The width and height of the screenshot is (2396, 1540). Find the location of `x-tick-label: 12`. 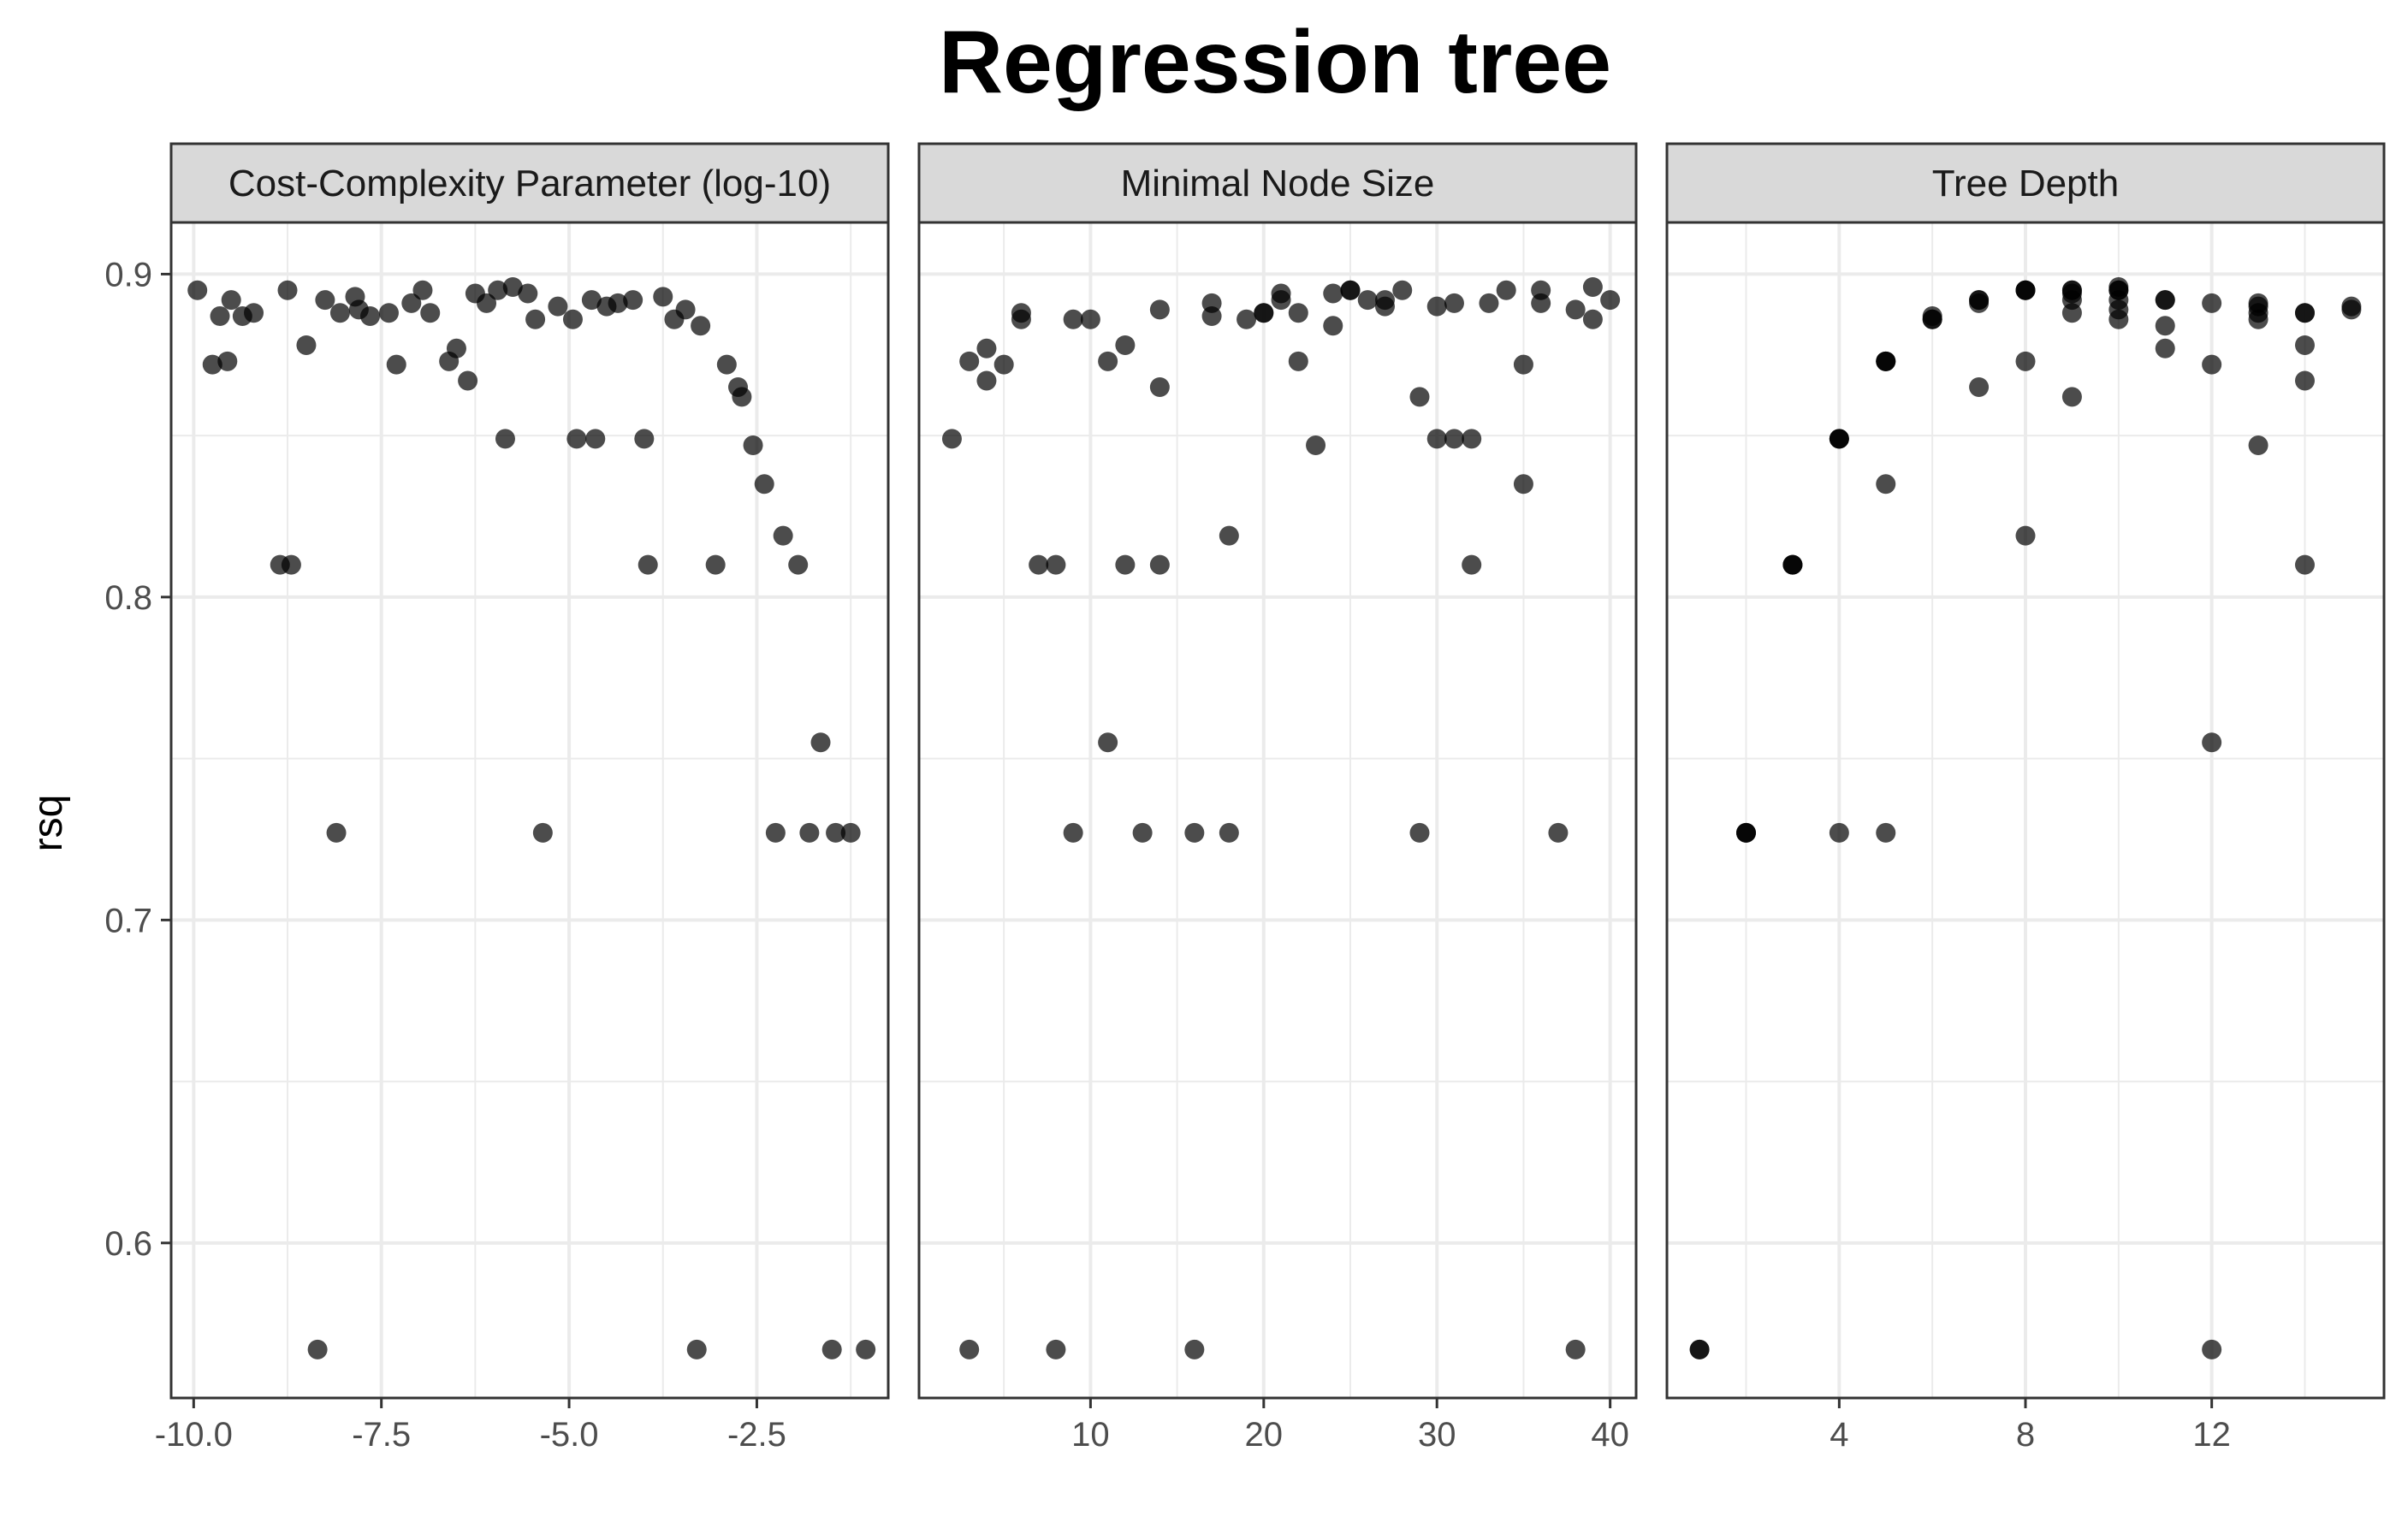

x-tick-label: 12 is located at coordinates (2212, 1435).